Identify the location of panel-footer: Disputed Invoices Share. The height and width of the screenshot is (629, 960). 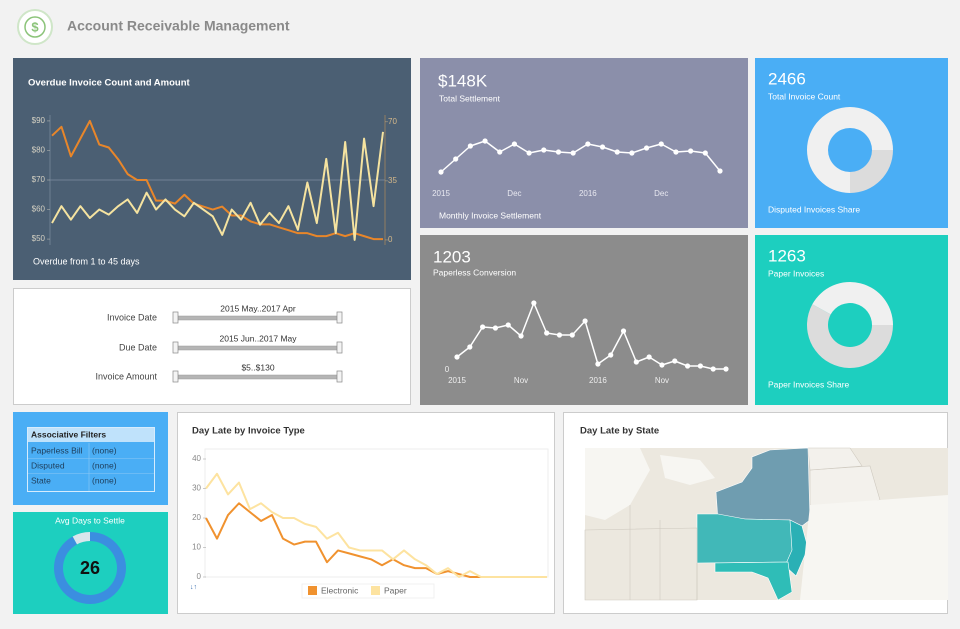
(814, 209).